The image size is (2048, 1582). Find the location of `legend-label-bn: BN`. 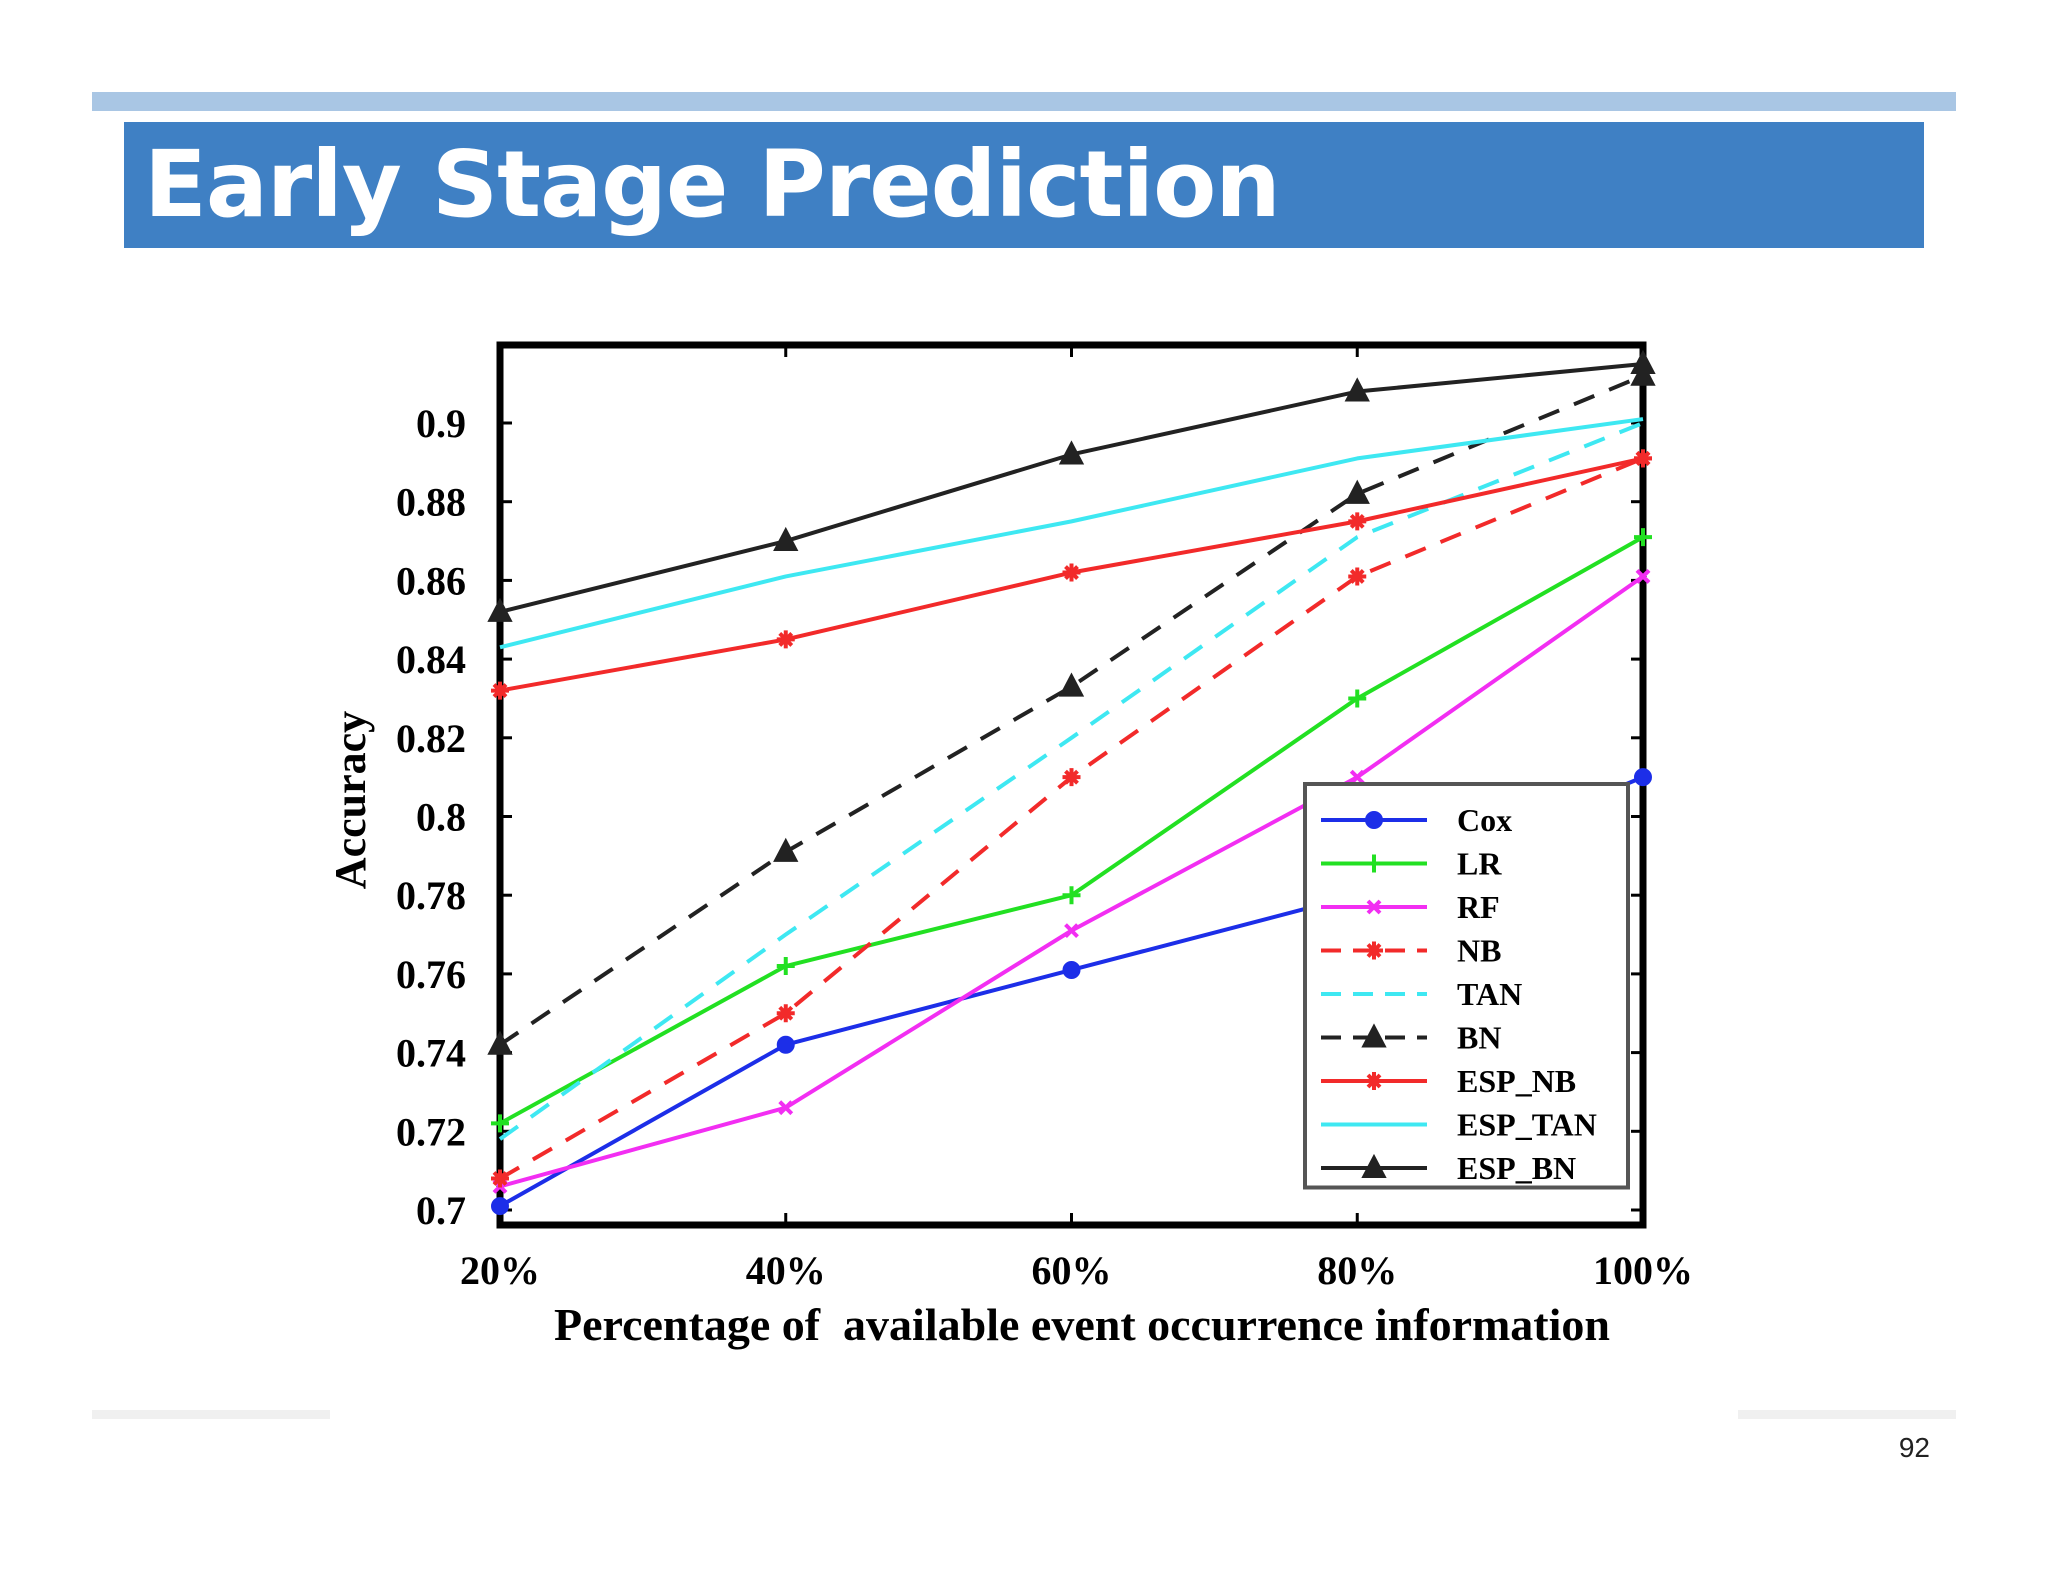

legend-label-bn: BN is located at coordinates (1479, 1038).